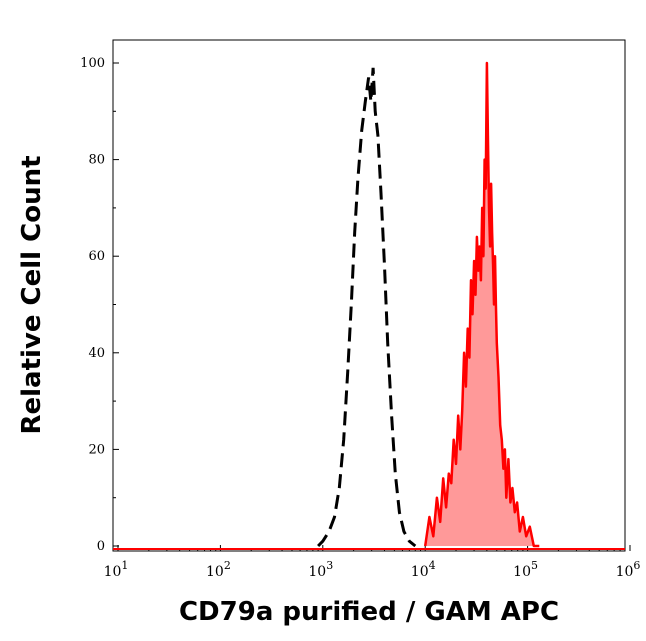  What do you see at coordinates (96, 449) in the screenshot?
I see `y-tick-label: 20` at bounding box center [96, 449].